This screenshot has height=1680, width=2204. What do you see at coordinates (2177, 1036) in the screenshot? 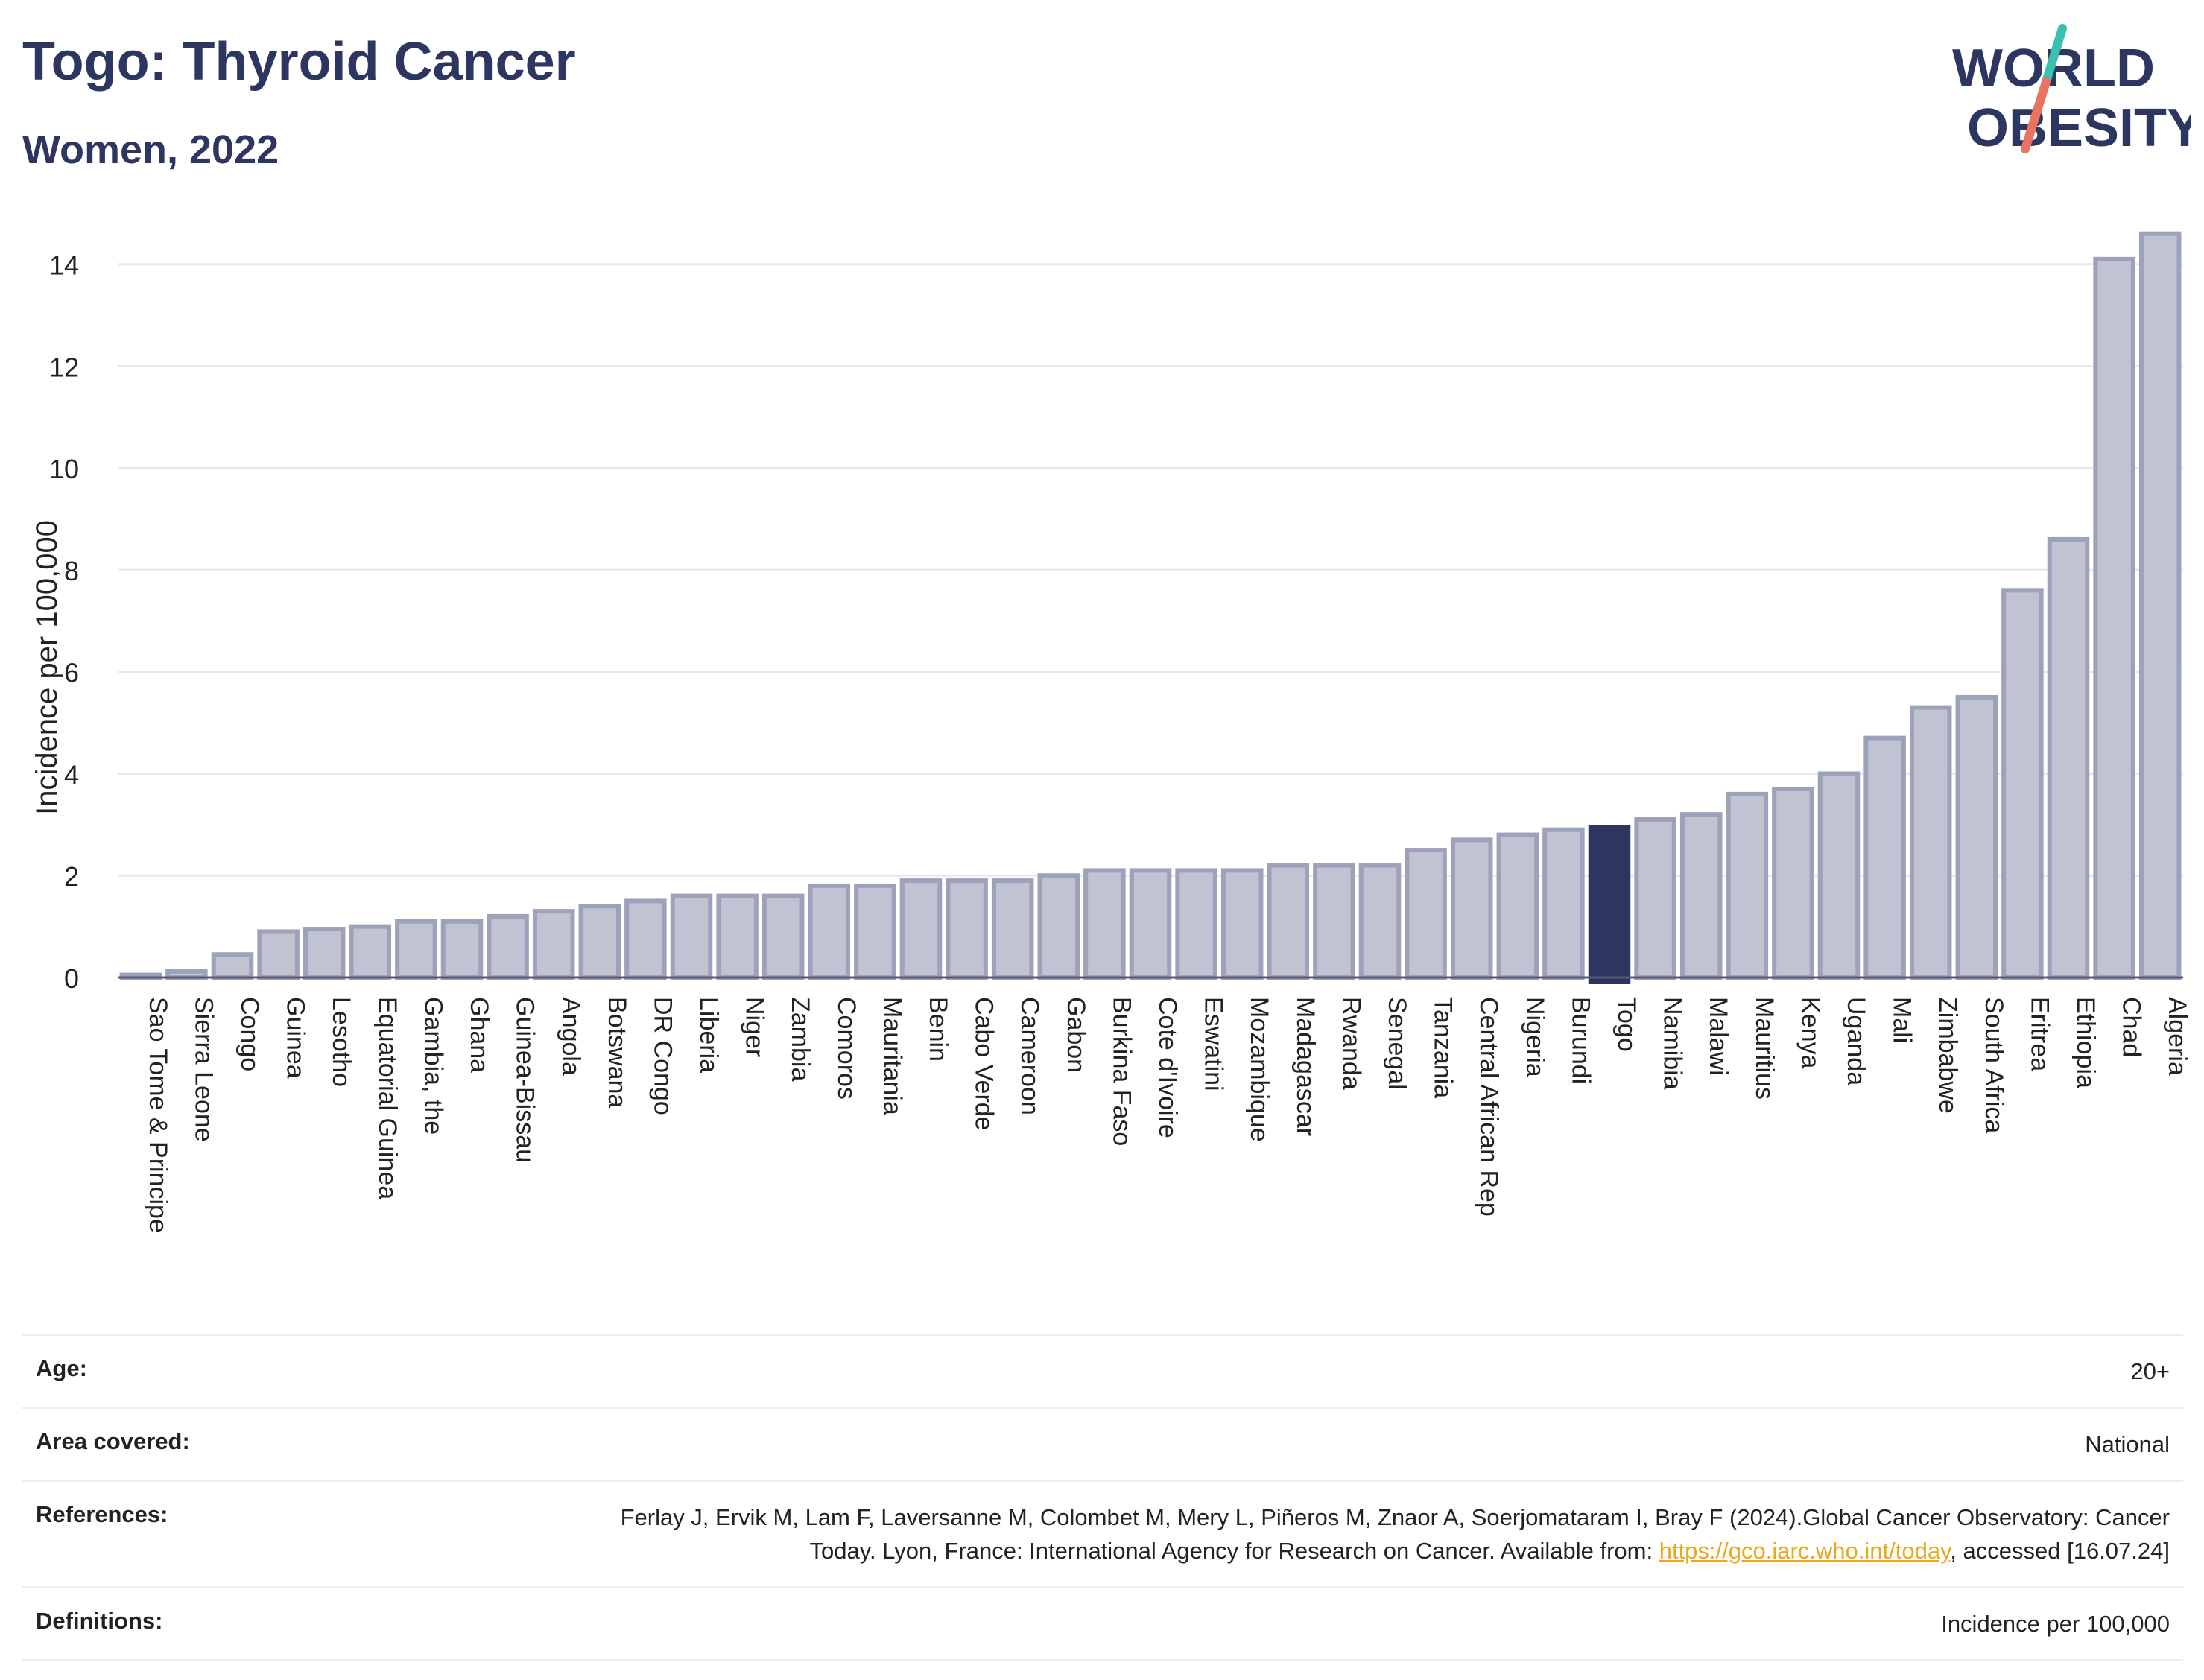
I see `x-tick-label: Algeria` at bounding box center [2177, 1036].